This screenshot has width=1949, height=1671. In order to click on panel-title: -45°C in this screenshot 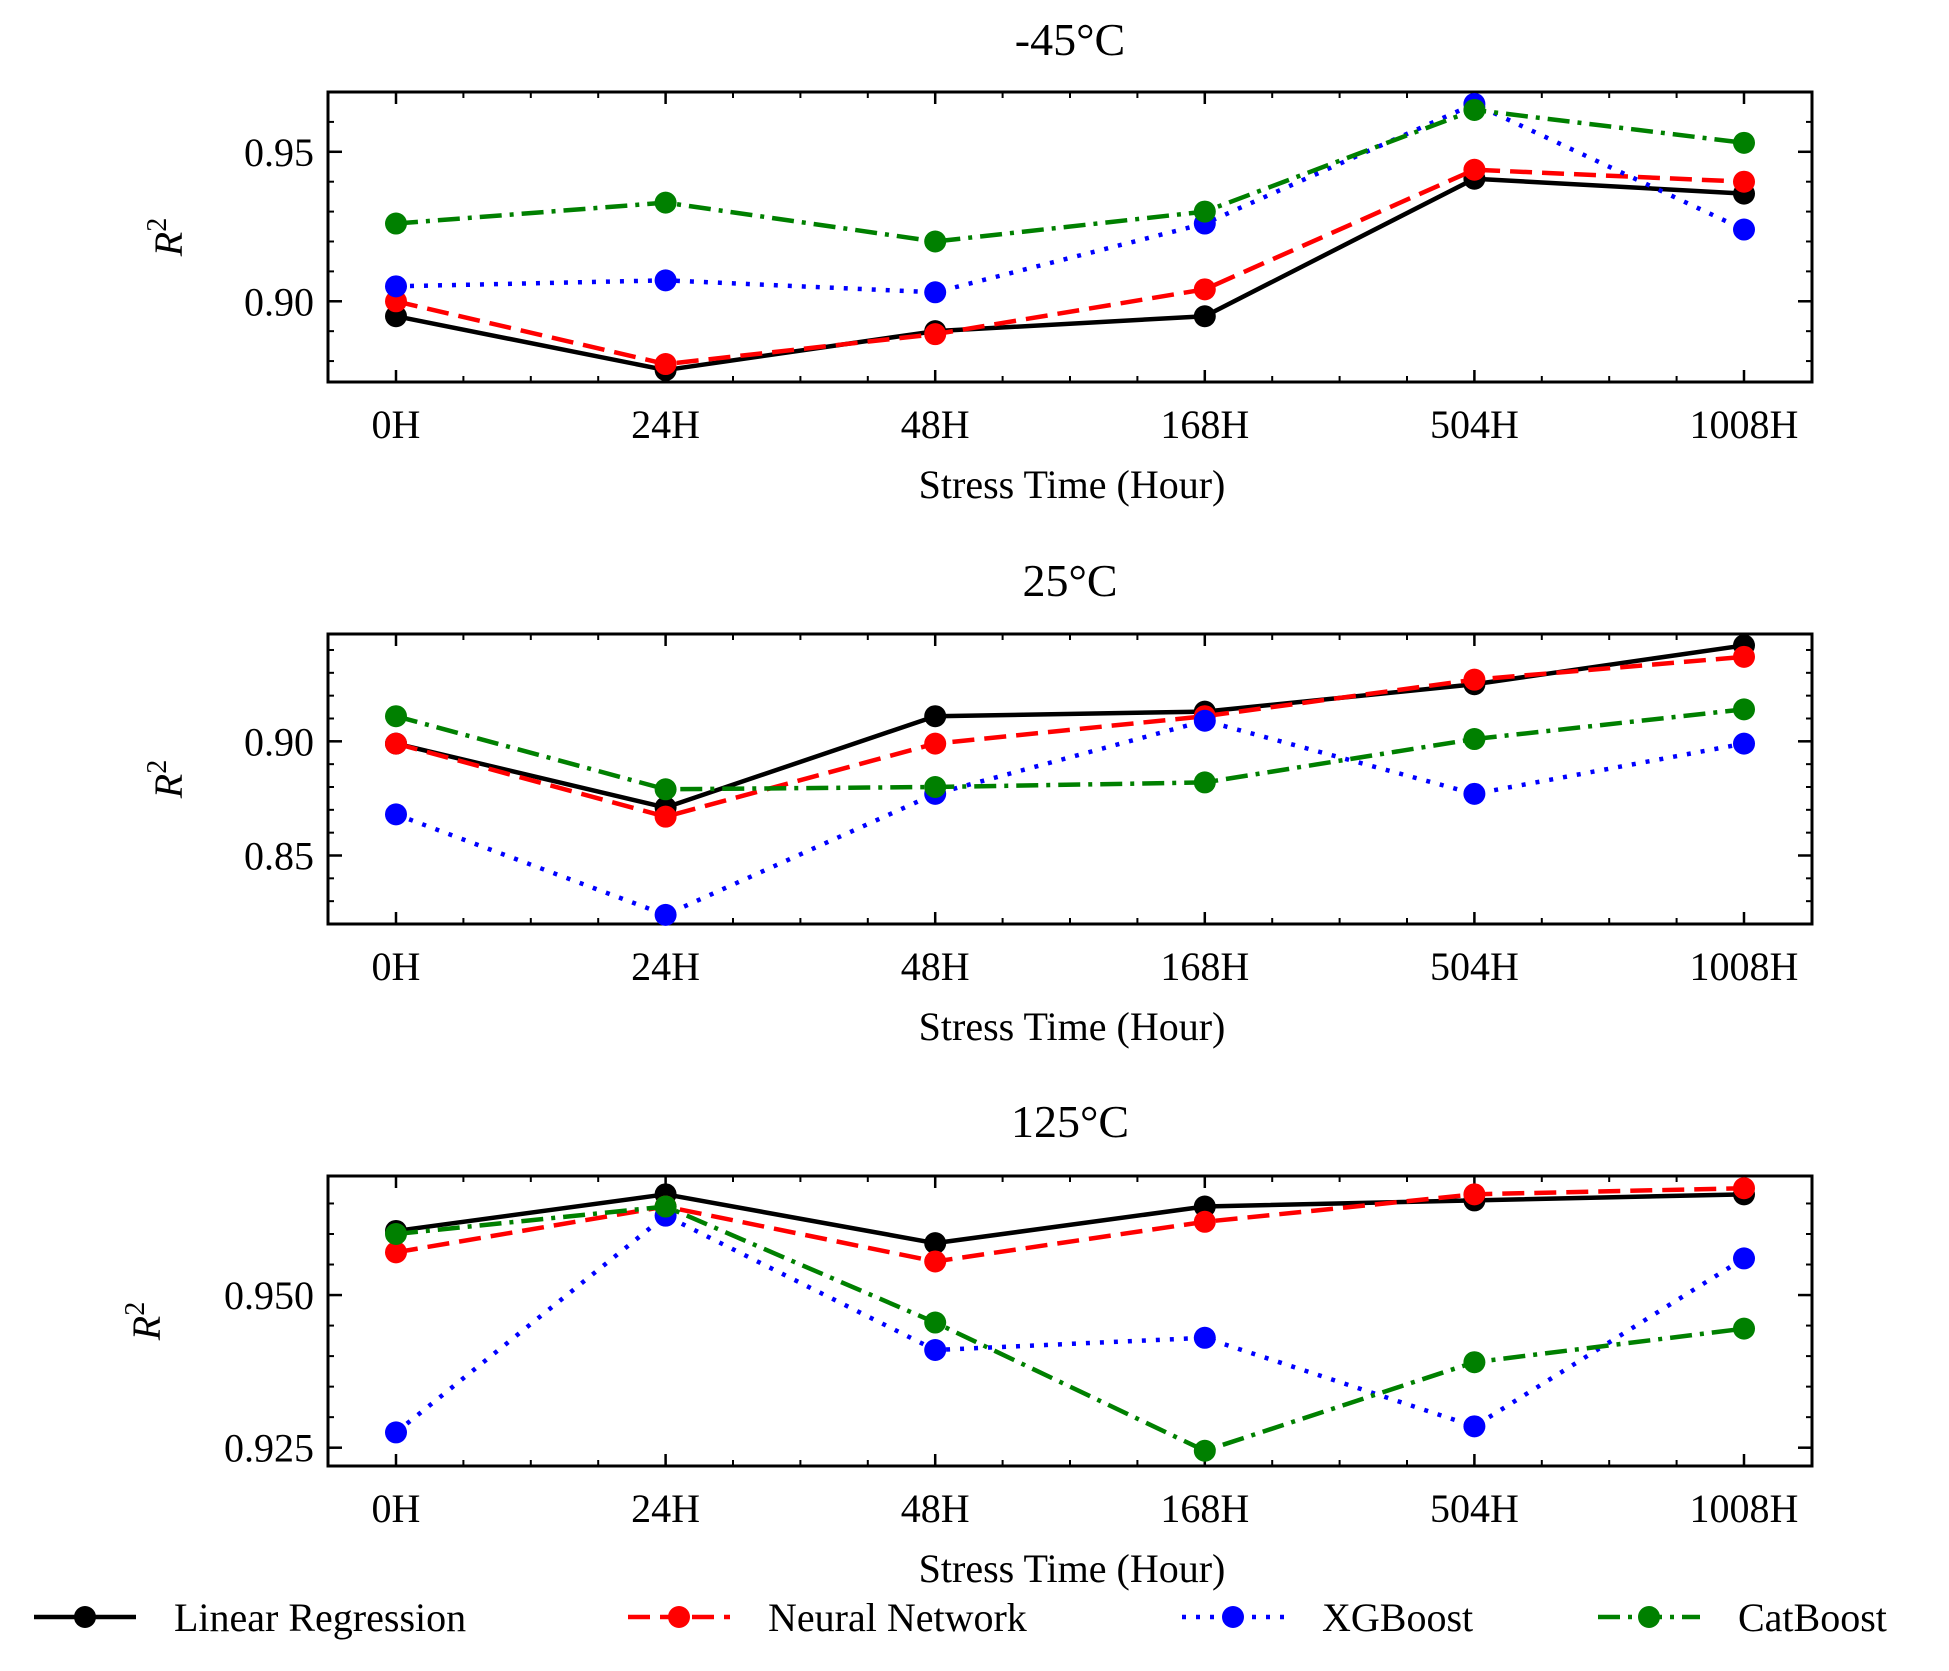, I will do `click(1070, 39)`.